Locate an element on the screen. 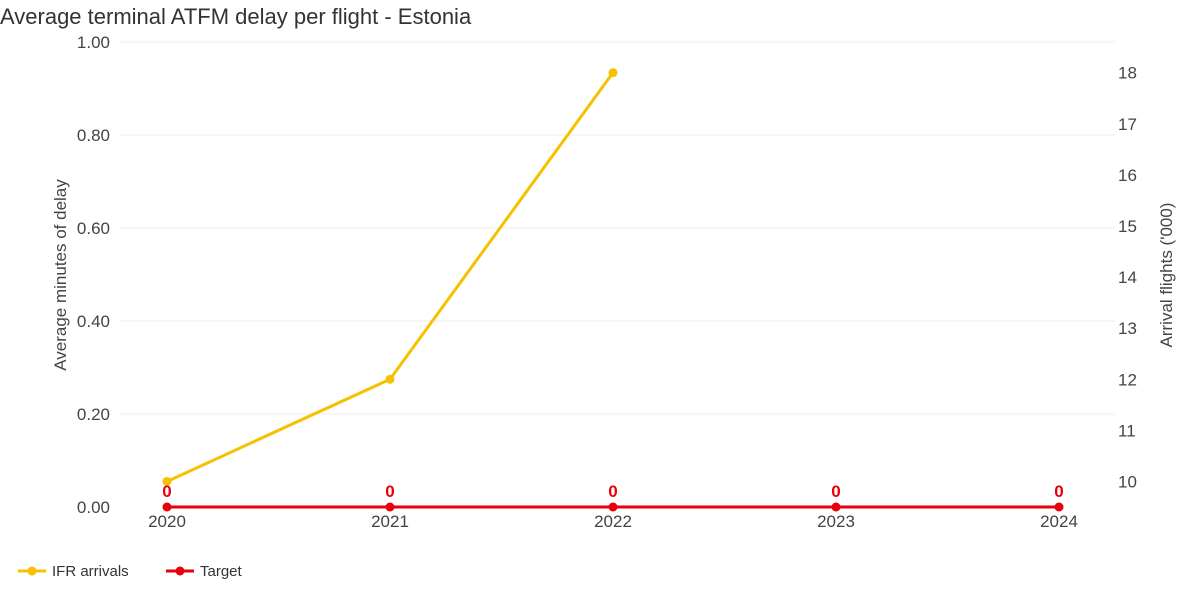 This screenshot has height=600, width=1200. y-right-tick-label: 14 is located at coordinates (1127, 277).